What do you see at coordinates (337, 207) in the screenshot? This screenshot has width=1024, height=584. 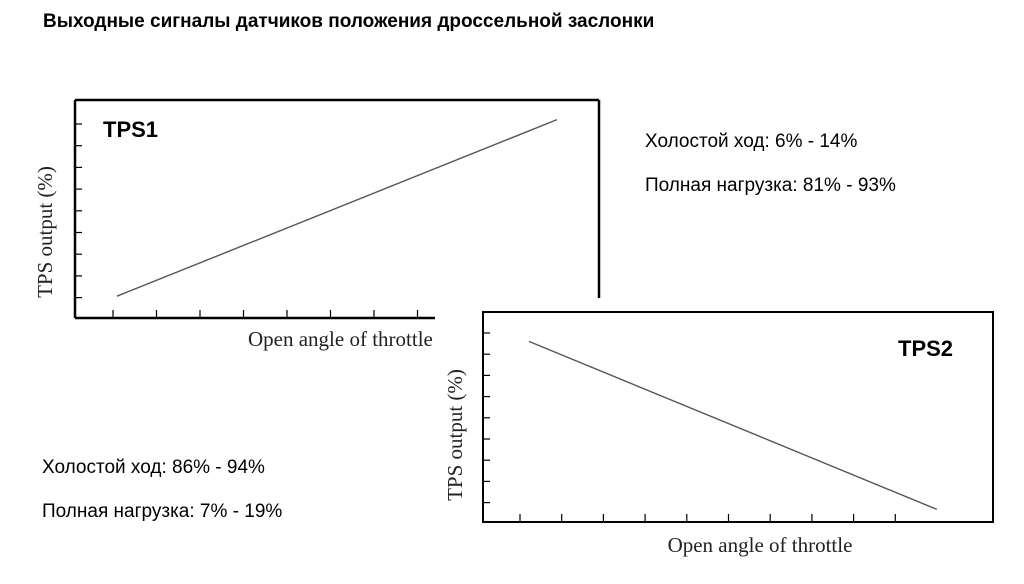 I see `tps1-output-line` at bounding box center [337, 207].